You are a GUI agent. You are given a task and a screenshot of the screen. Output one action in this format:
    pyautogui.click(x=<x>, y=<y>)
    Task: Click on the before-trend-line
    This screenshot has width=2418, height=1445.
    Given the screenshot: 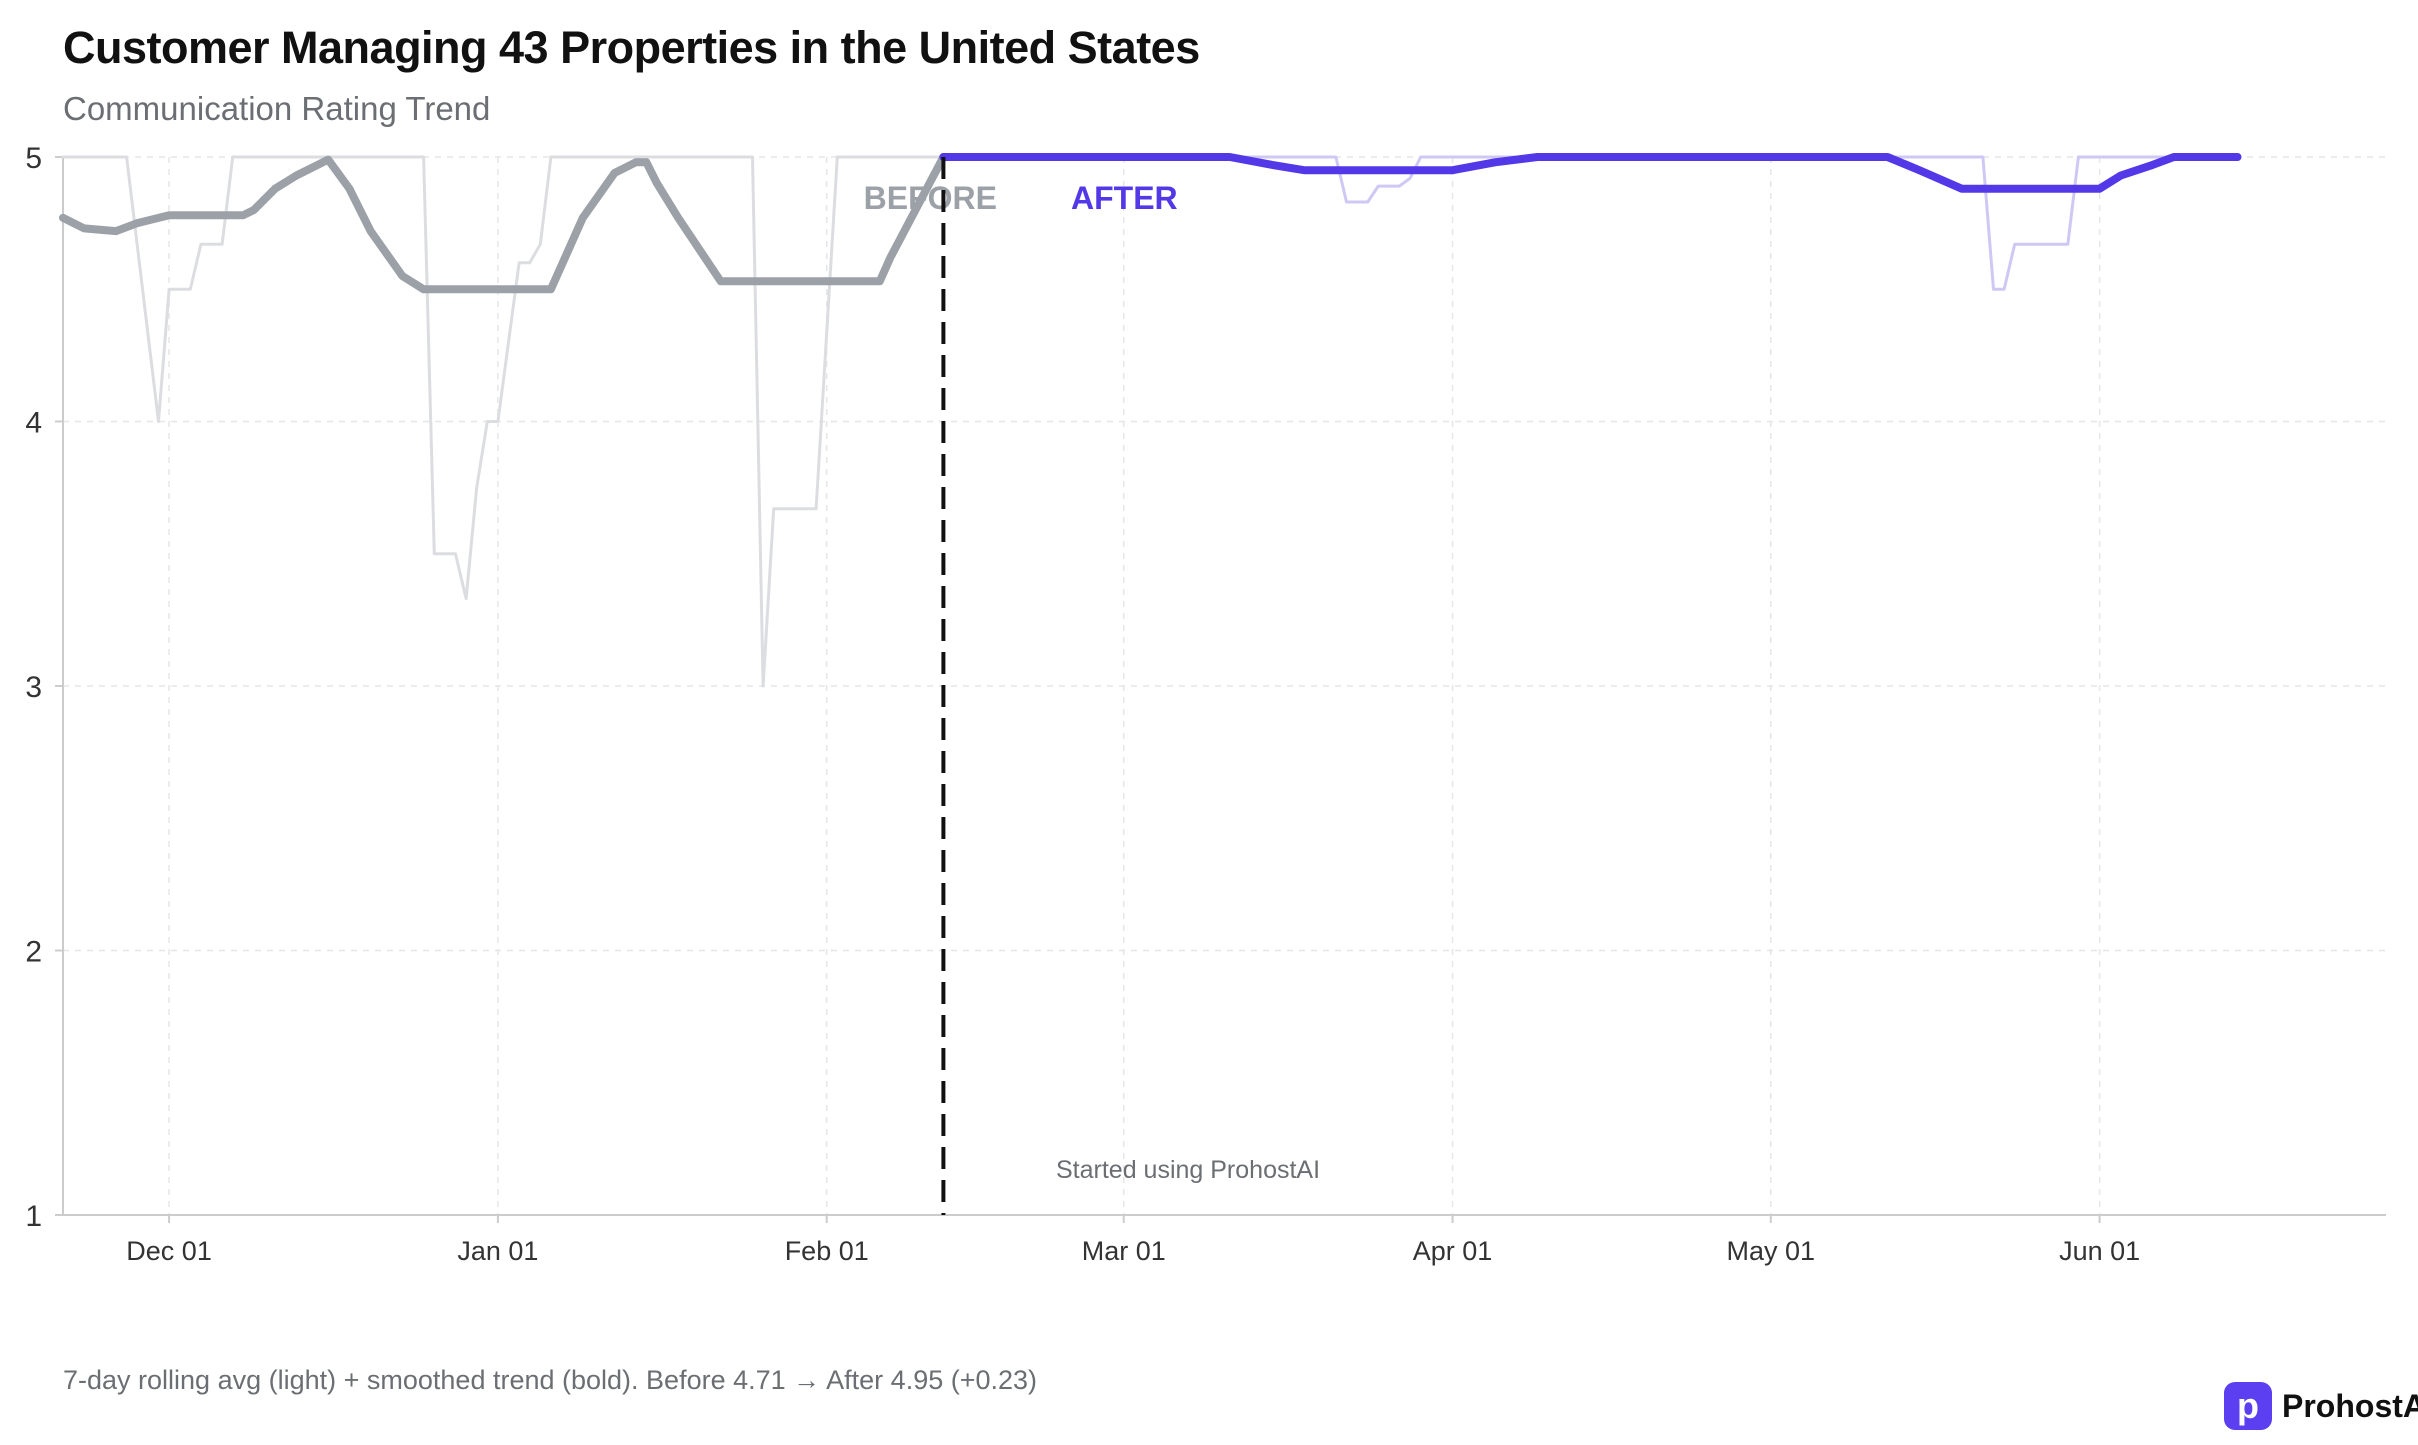 What is the action you would take?
    pyautogui.click(x=503, y=223)
    